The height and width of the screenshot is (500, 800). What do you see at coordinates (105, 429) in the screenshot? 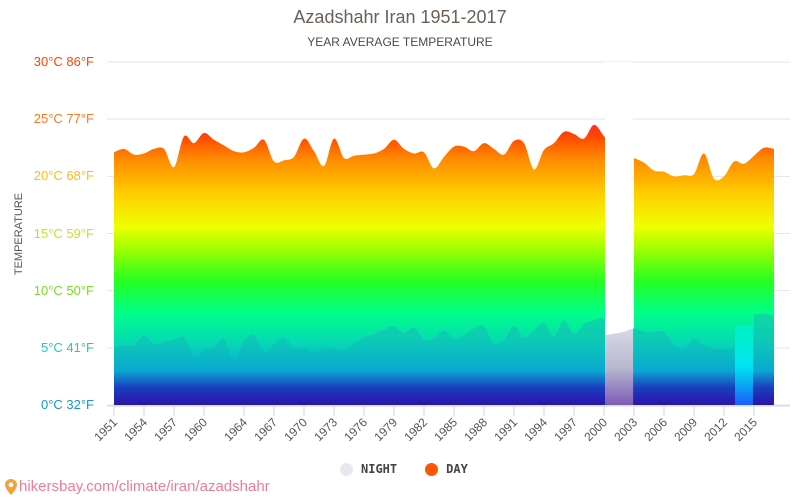
I see `x-tick-label: 1951` at bounding box center [105, 429].